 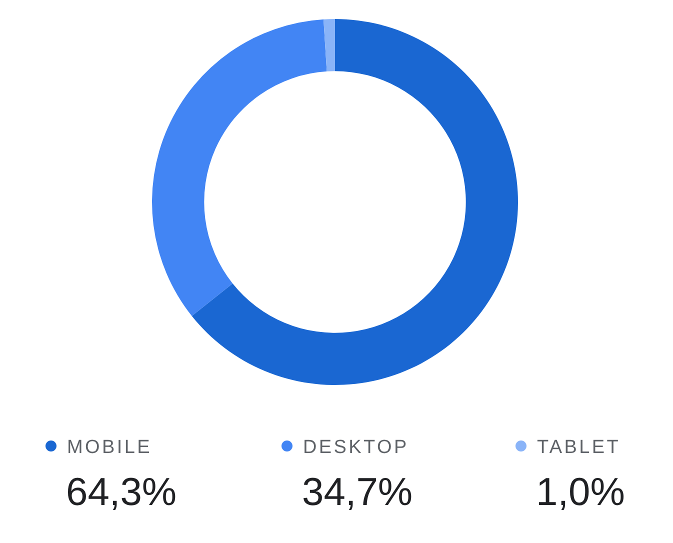 What do you see at coordinates (579, 447) in the screenshot?
I see `legend-label: TABLET` at bounding box center [579, 447].